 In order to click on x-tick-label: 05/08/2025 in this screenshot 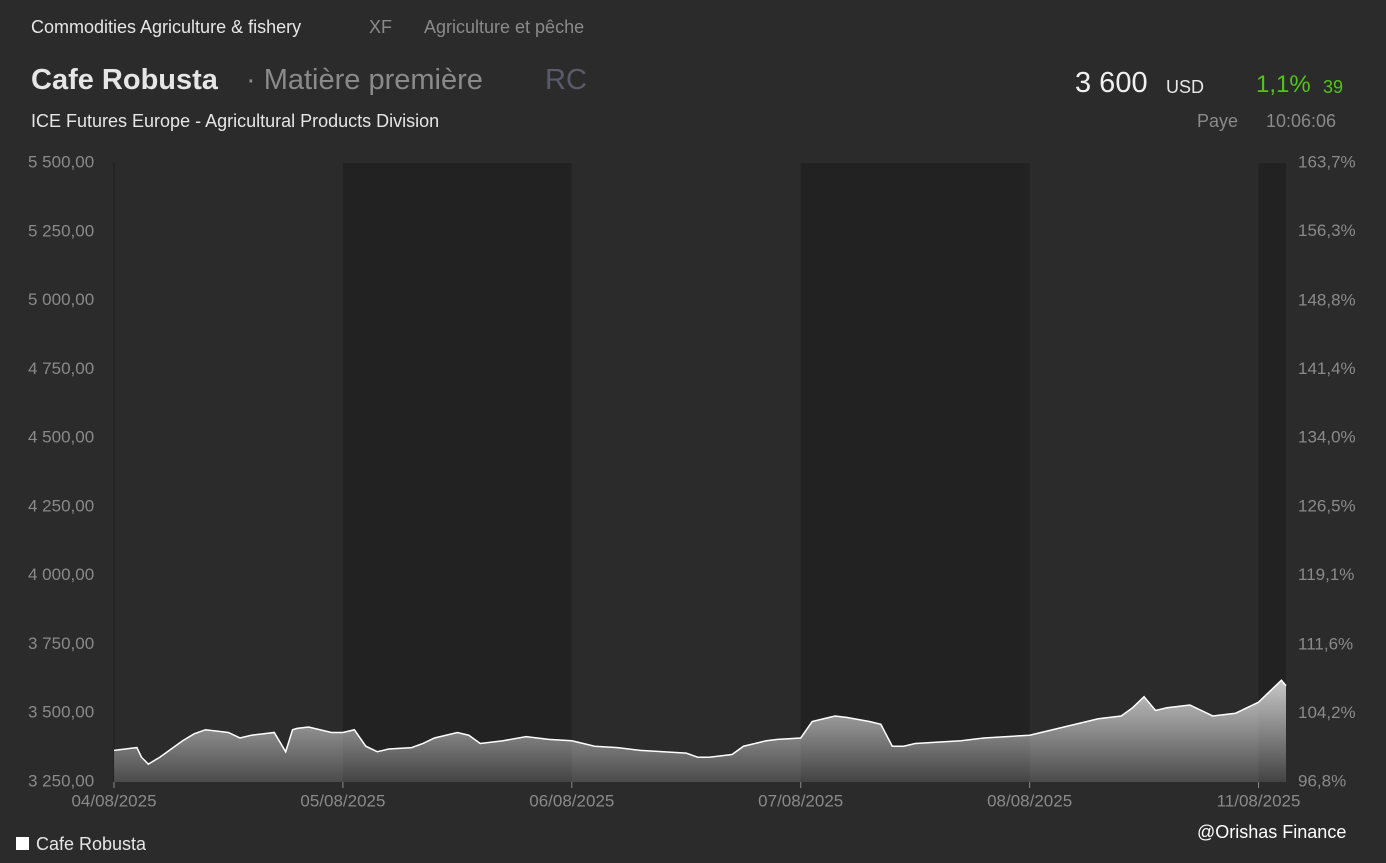, I will do `click(342, 800)`.